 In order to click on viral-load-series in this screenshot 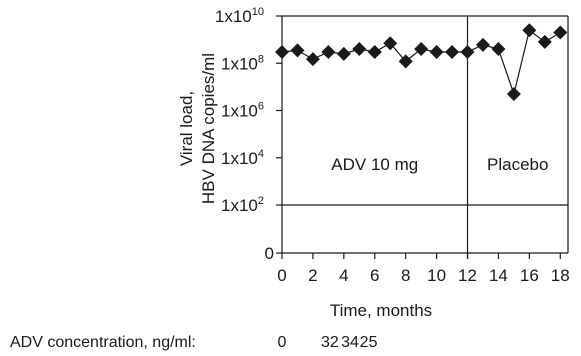, I will do `click(421, 62)`.